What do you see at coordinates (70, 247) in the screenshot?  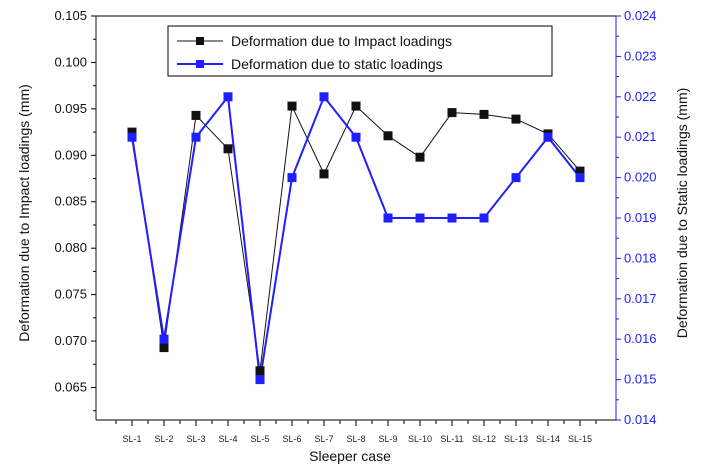 I see `left-y-tick-label: 0.080` at bounding box center [70, 247].